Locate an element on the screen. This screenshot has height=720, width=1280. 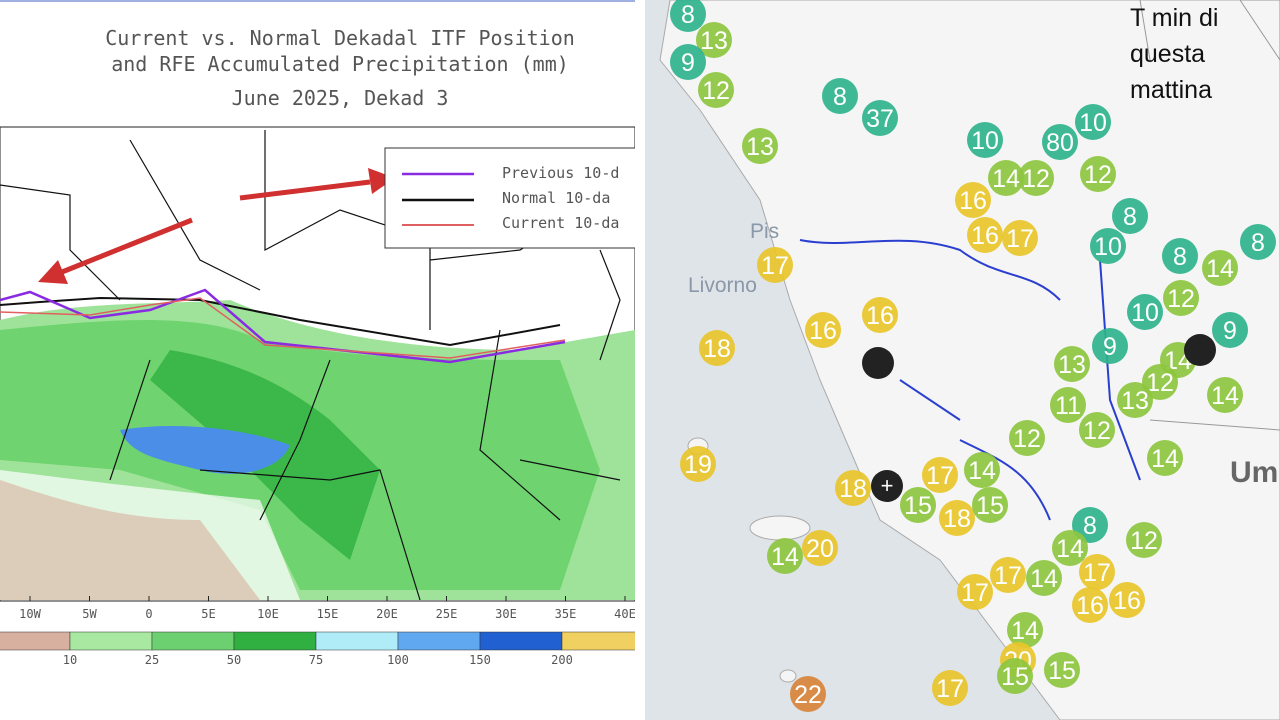
arrow-head is located at coordinates (381, 181).